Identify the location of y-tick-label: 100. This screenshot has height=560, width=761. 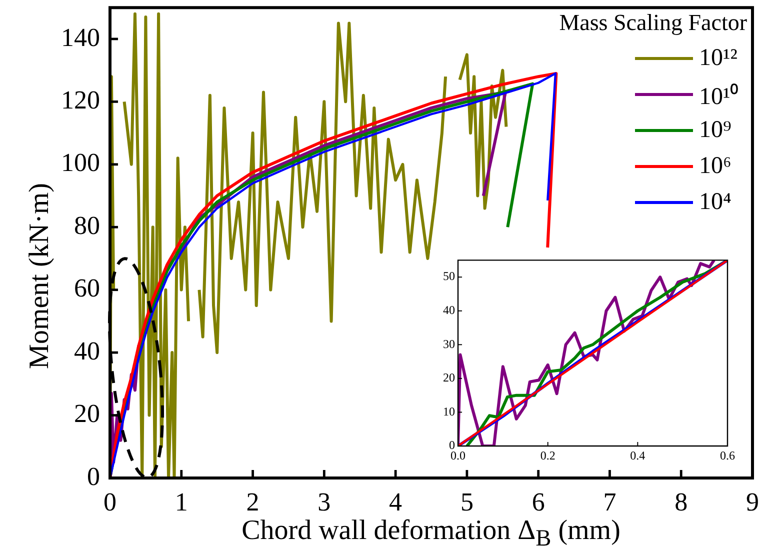
(80, 163).